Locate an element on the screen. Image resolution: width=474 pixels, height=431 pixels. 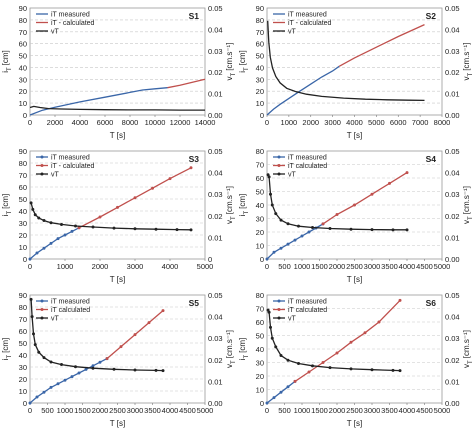
y-left-tick-label: 70 is located at coordinates (23, 175).